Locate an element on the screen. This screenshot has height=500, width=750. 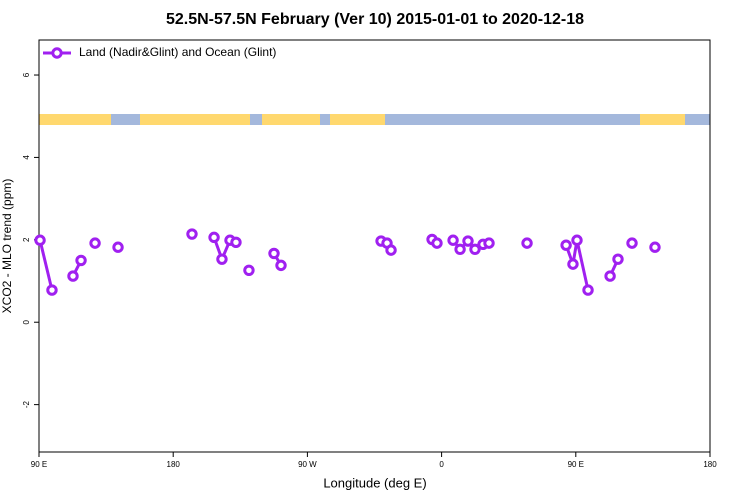
y-tick-label: -2 is located at coordinates (26, 405).